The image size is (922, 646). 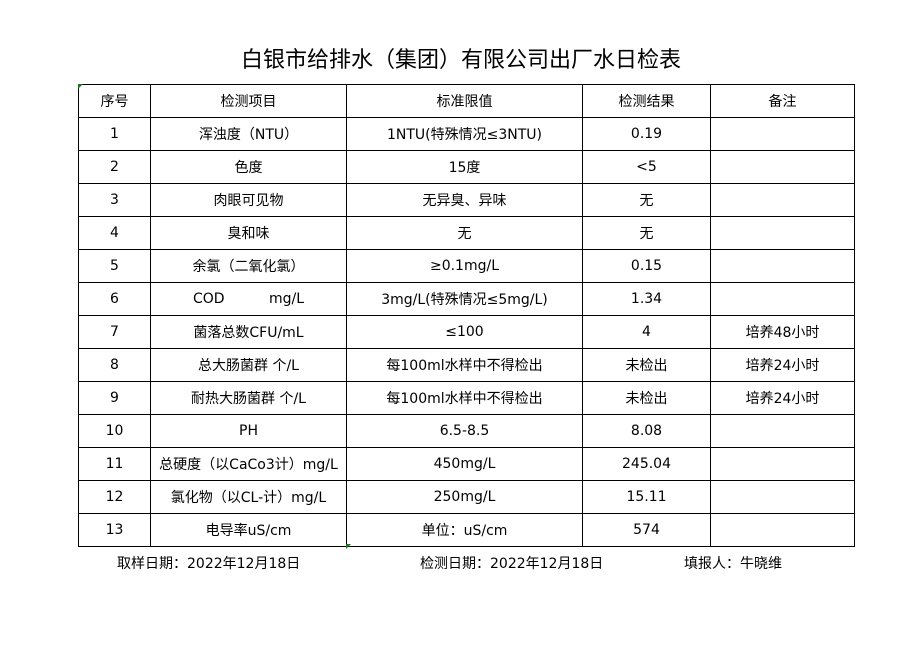 What do you see at coordinates (646, 464) in the screenshot?
I see `cell-result: 245.04` at bounding box center [646, 464].